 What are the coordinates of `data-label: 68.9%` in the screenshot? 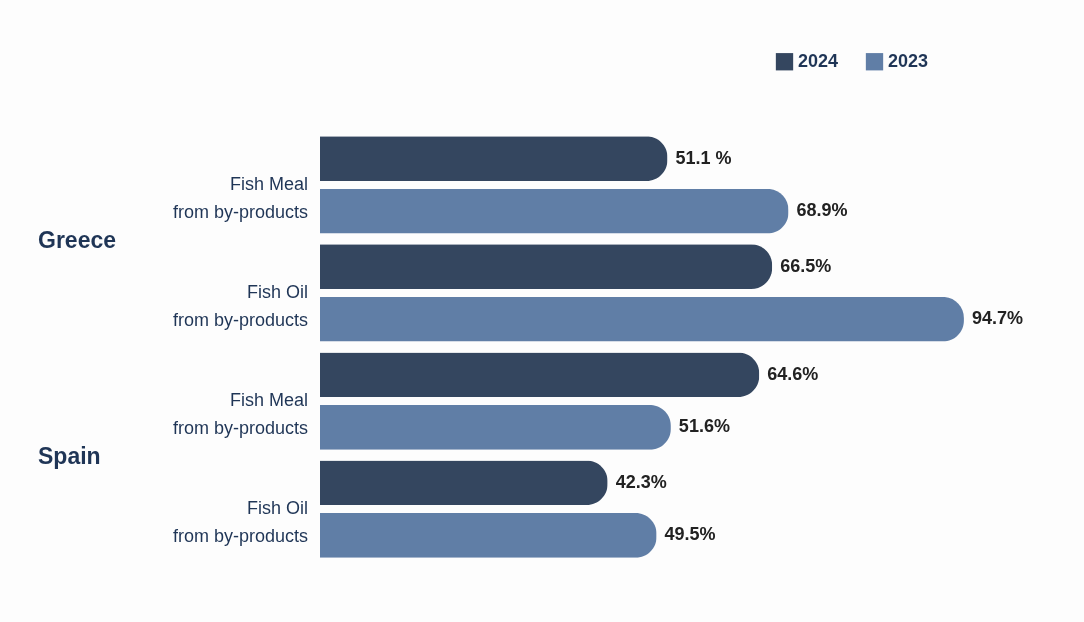 It's located at (822, 210).